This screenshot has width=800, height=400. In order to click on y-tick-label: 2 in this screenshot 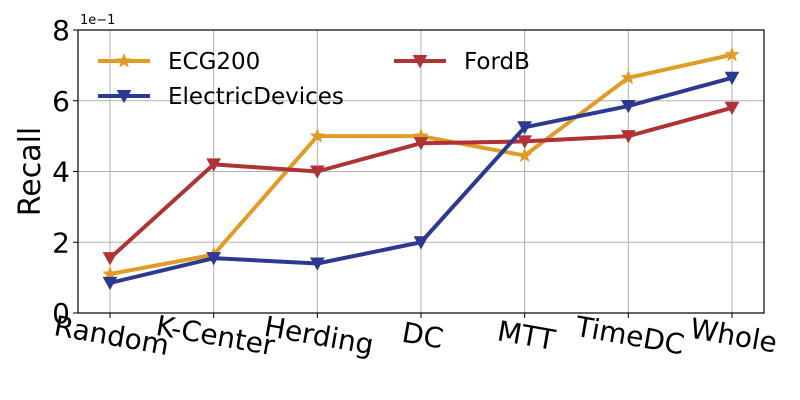, I will do `click(61, 242)`.